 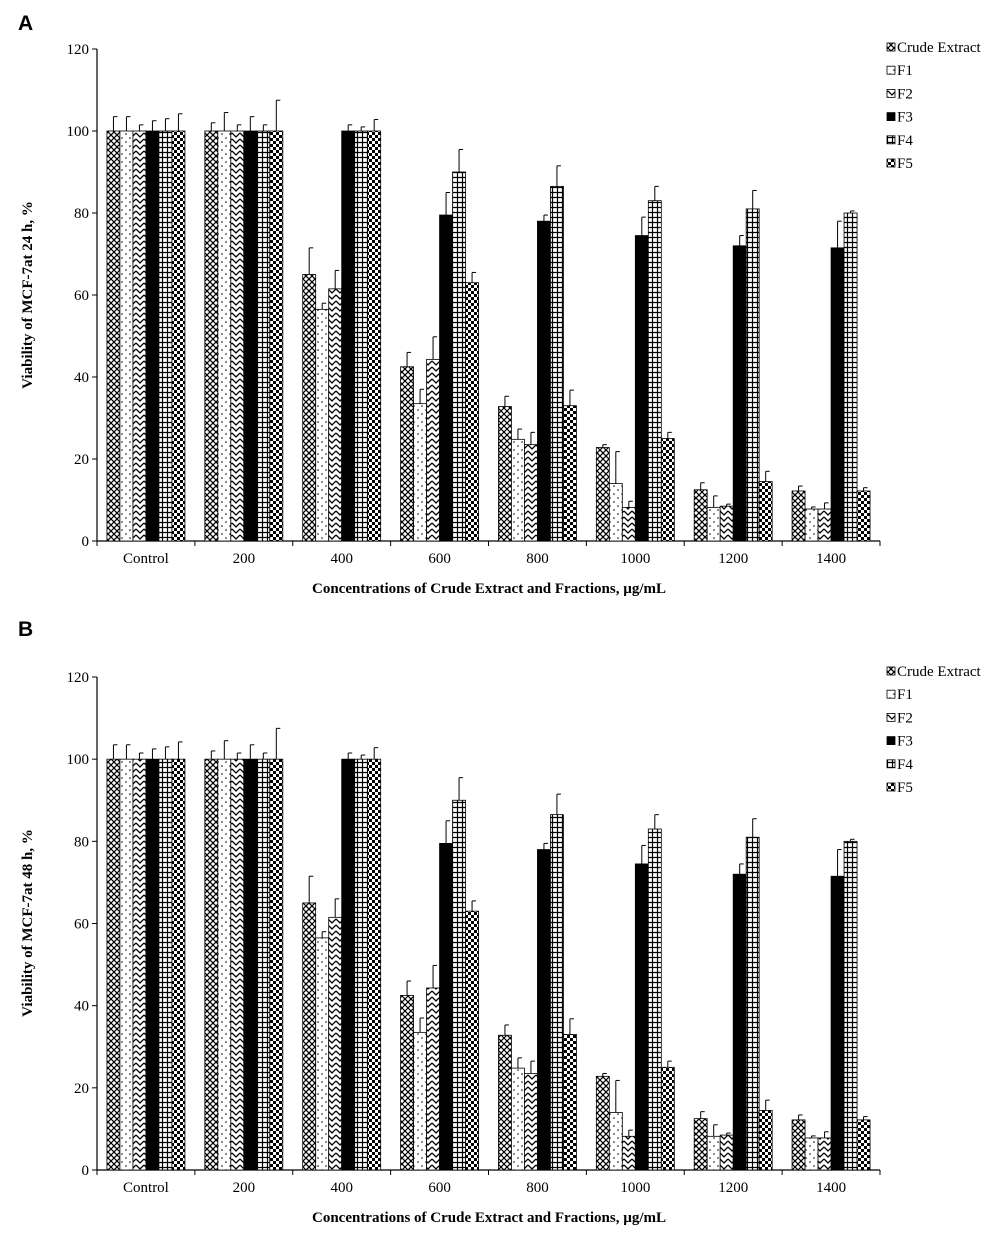 I want to click on y-tick-label: 60, so click(x=81, y=296).